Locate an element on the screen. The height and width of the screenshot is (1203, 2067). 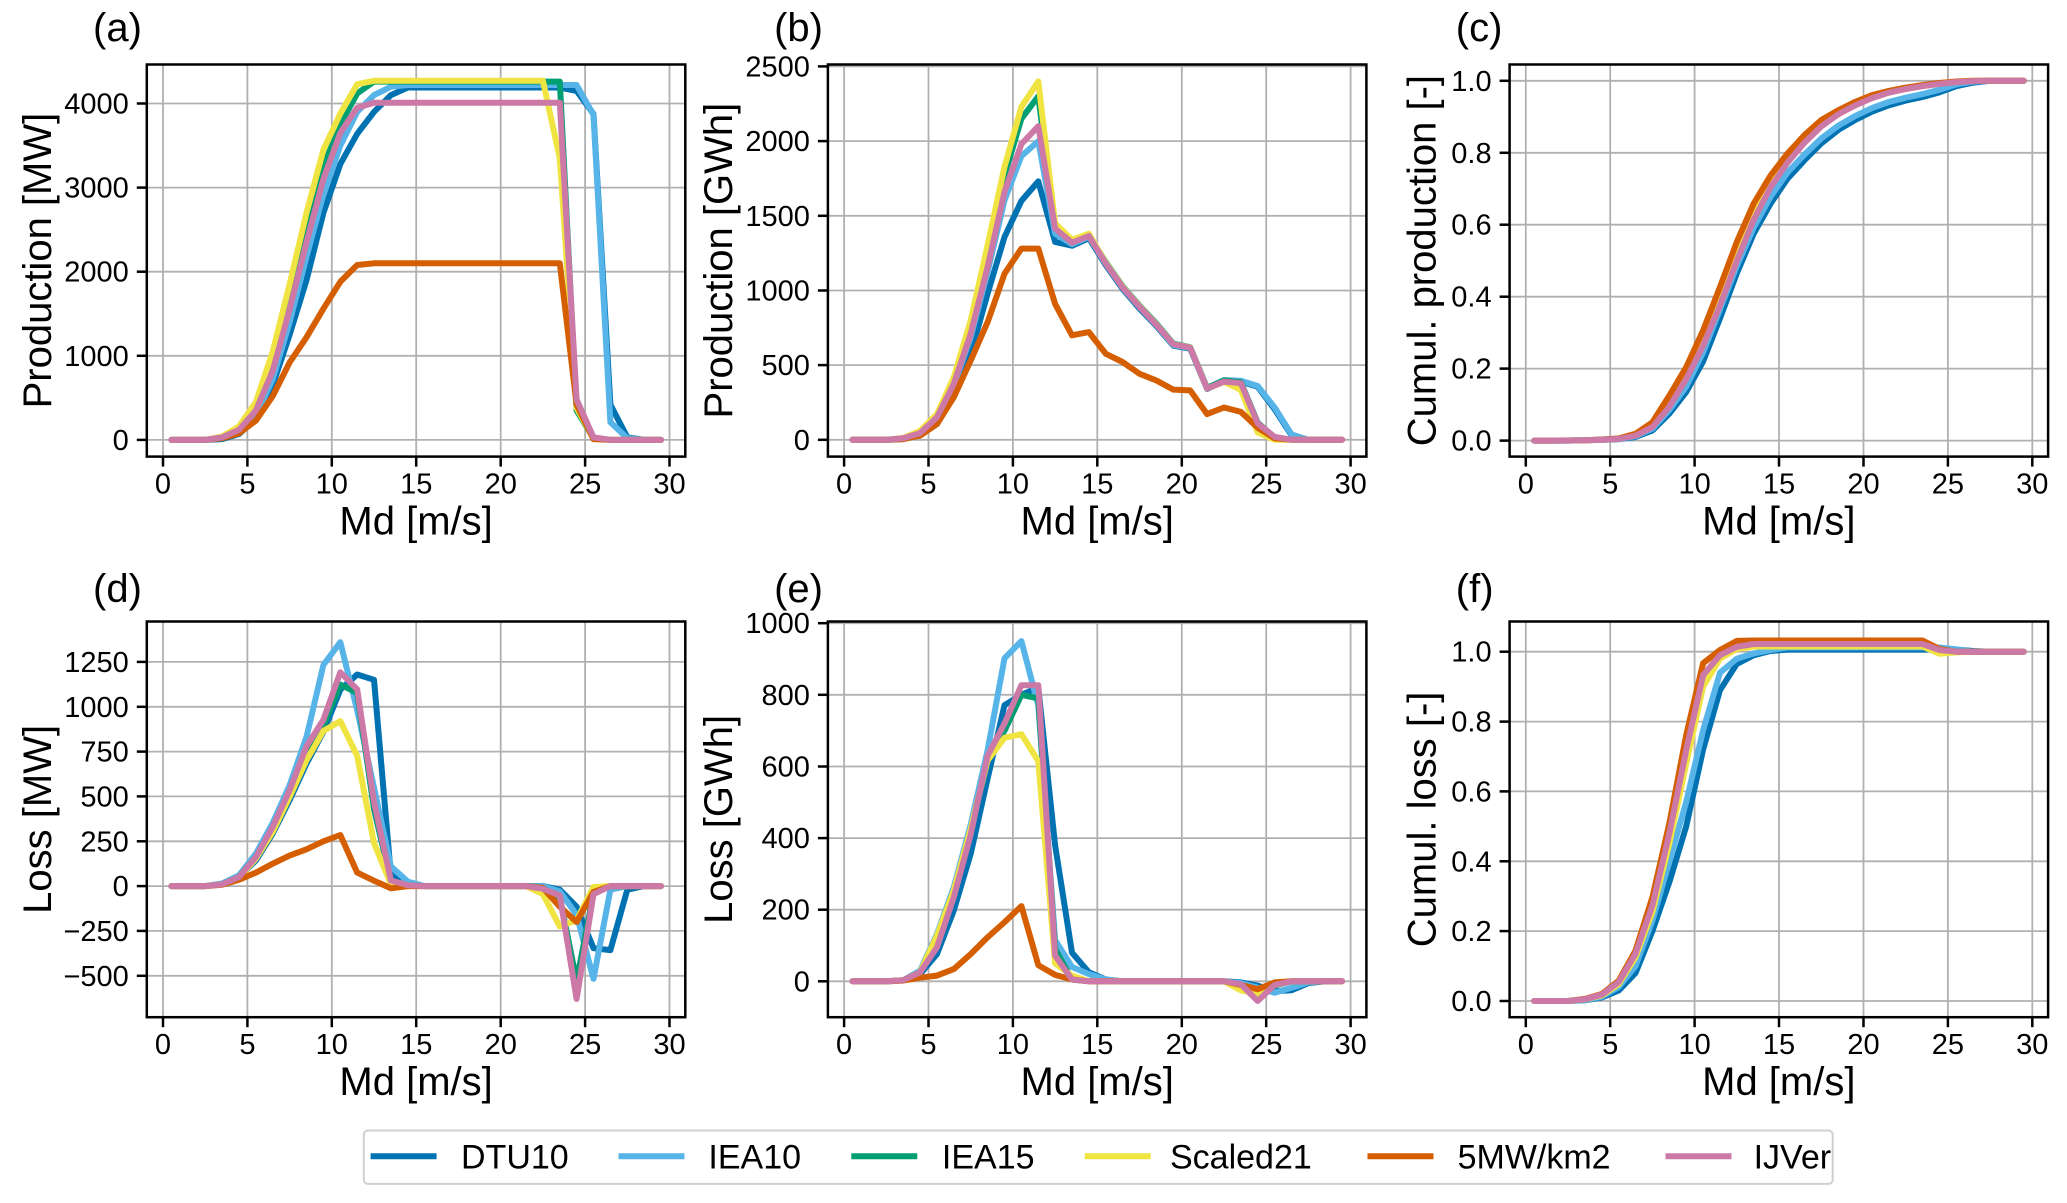
svg-text: Cumul. production [-] is located at coordinates (1423, 260).